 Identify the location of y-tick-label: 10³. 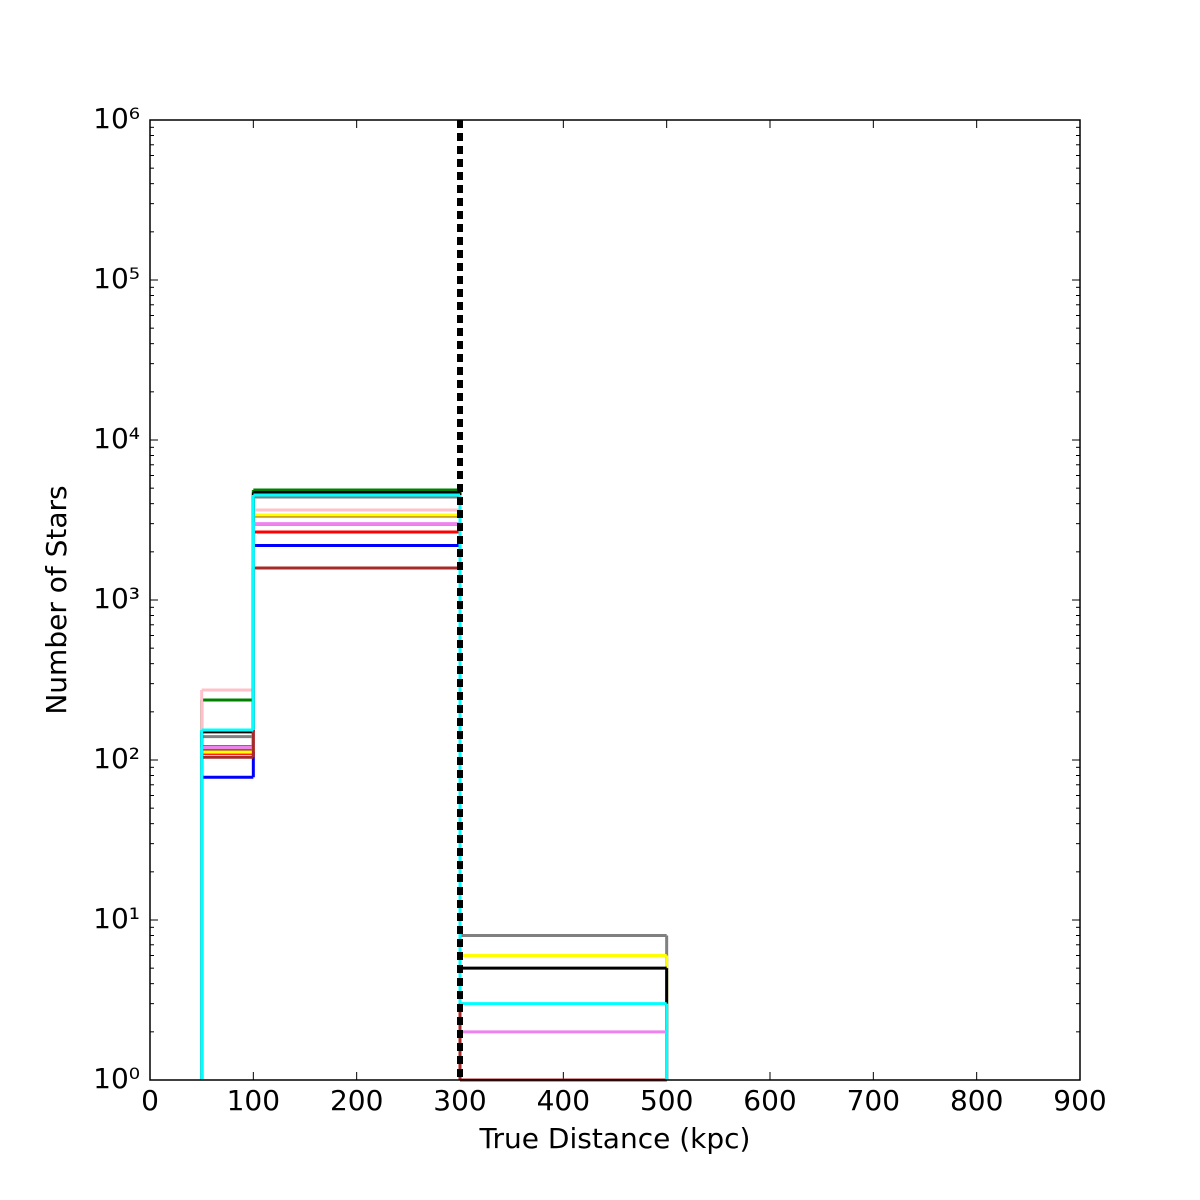
(116, 598).